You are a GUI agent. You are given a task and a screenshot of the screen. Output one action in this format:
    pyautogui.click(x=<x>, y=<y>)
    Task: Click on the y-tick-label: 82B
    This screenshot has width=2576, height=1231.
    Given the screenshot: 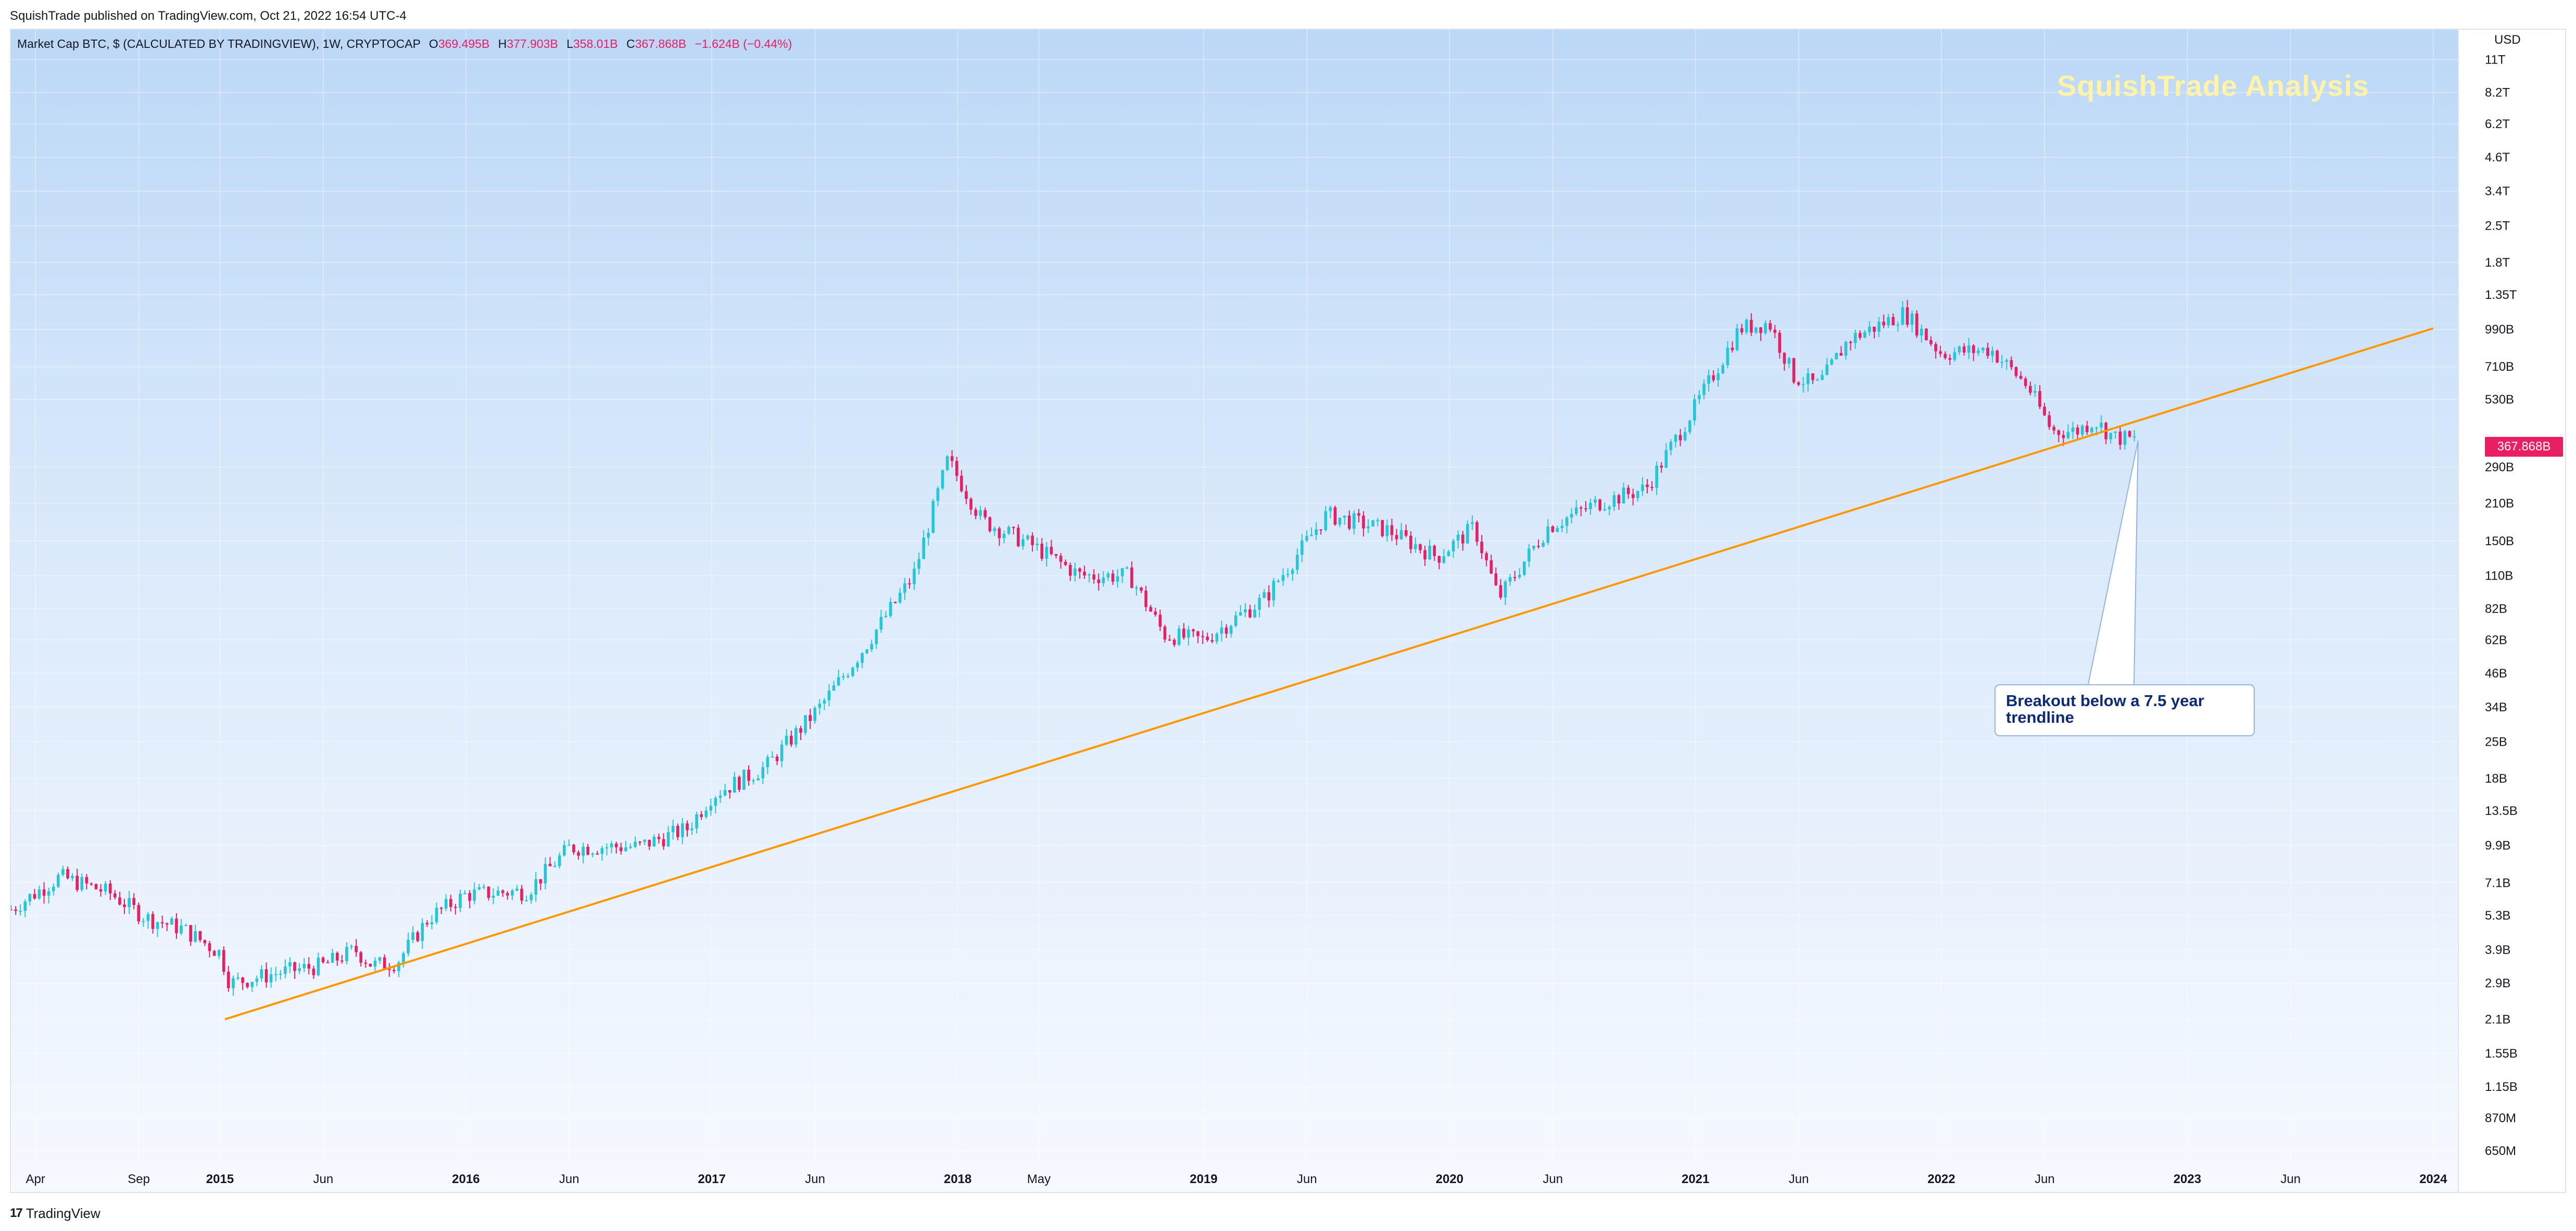 What is the action you would take?
    pyautogui.click(x=2496, y=609)
    